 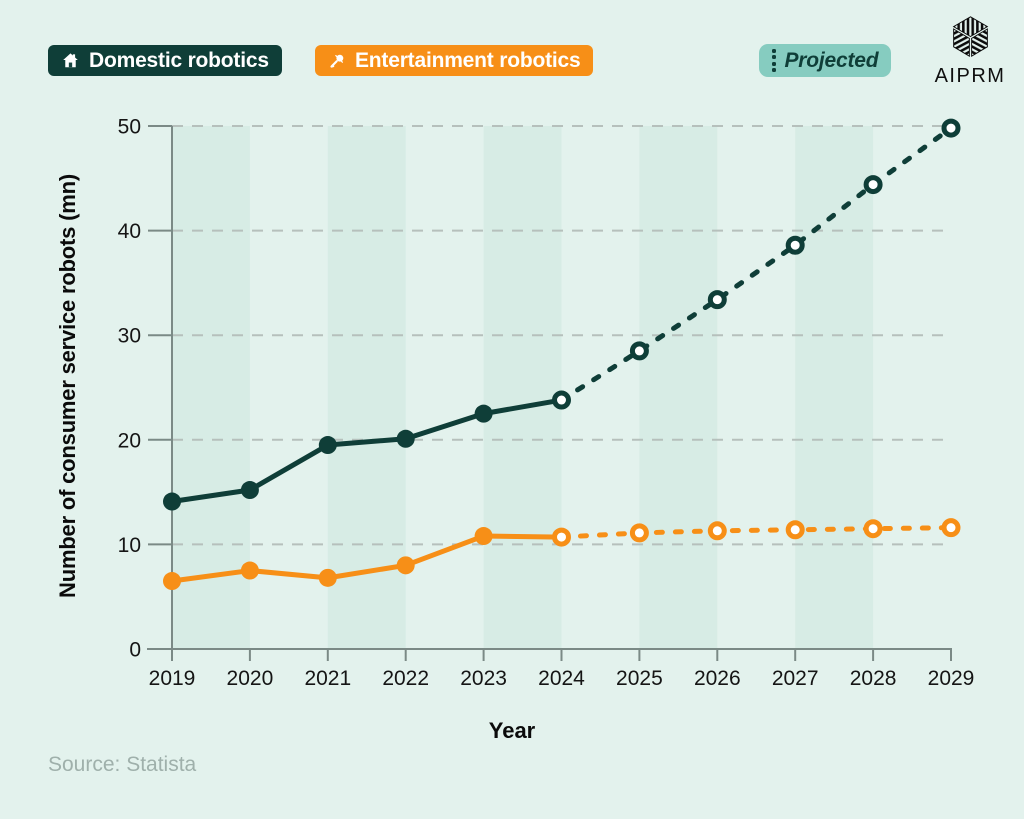 I want to click on x-tick-label: 2019, so click(x=172, y=678).